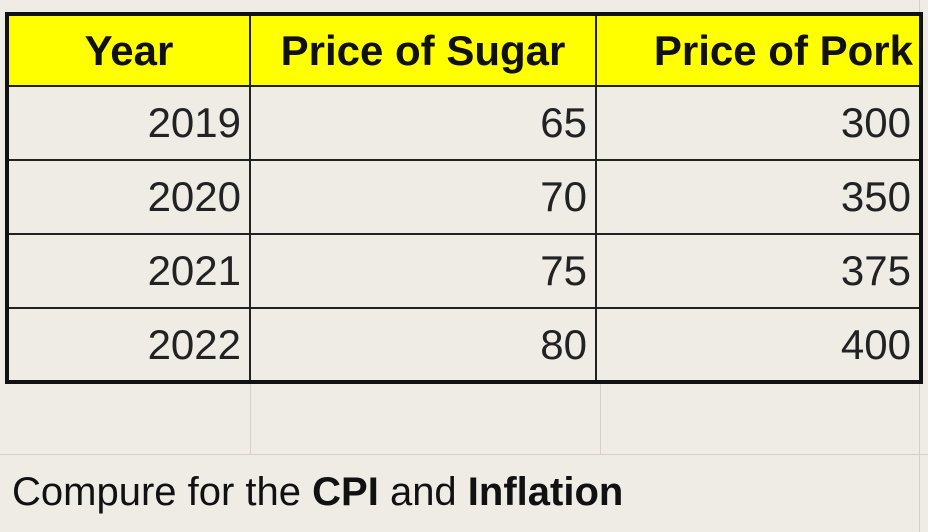 This screenshot has width=928, height=532. What do you see at coordinates (758, 271) in the screenshot?
I see `cell-pork-price: 375` at bounding box center [758, 271].